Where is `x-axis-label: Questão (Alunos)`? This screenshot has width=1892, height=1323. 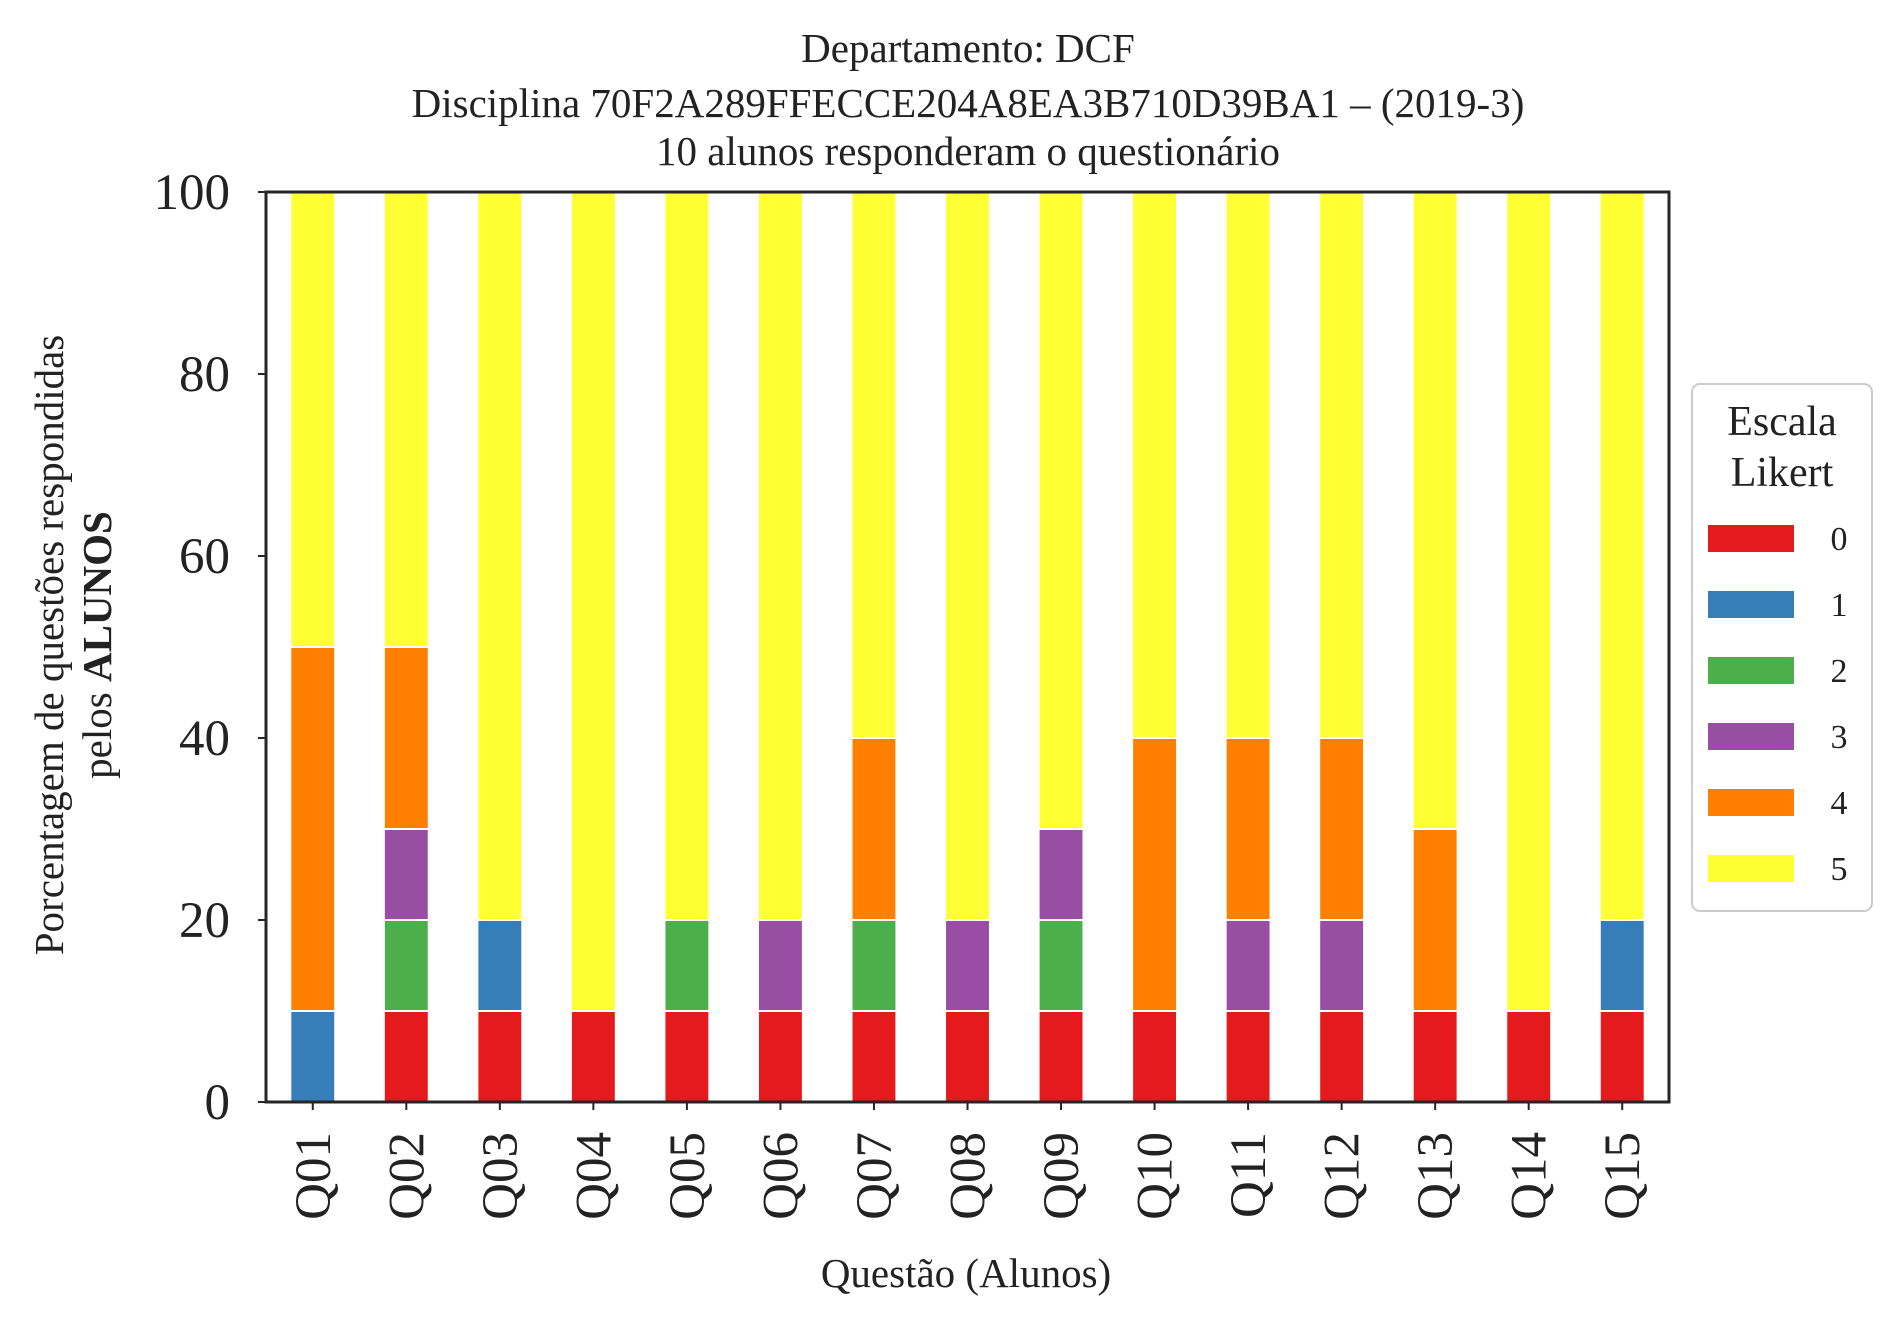 x-axis-label: Questão (Alunos) is located at coordinates (966, 1273).